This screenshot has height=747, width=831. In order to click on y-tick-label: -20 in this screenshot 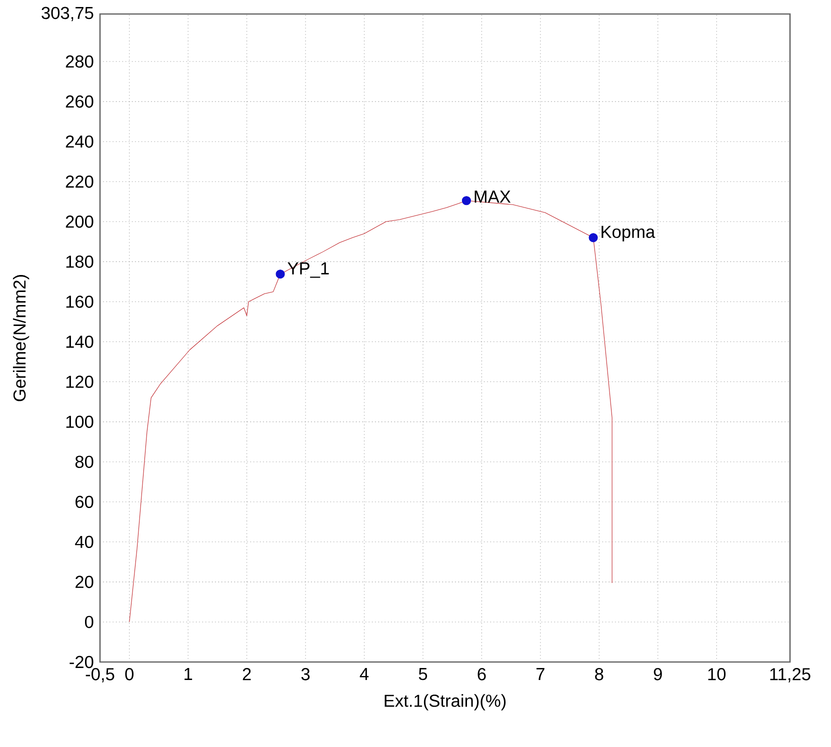, I will do `click(82, 662)`.